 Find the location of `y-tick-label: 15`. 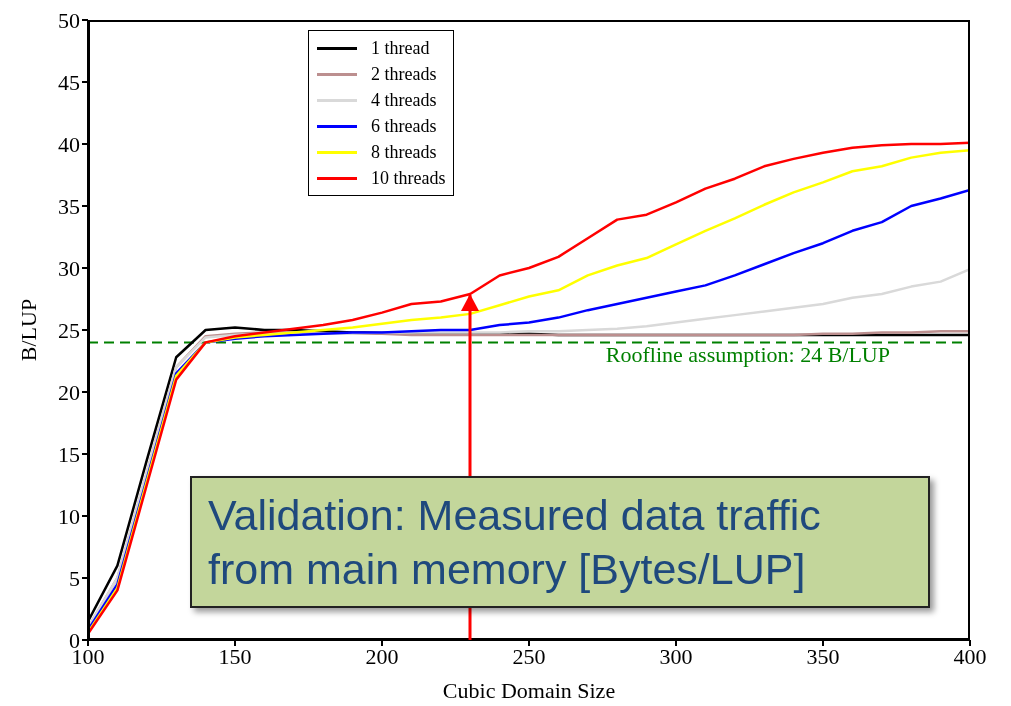

y-tick-label: 15 is located at coordinates (69, 454).